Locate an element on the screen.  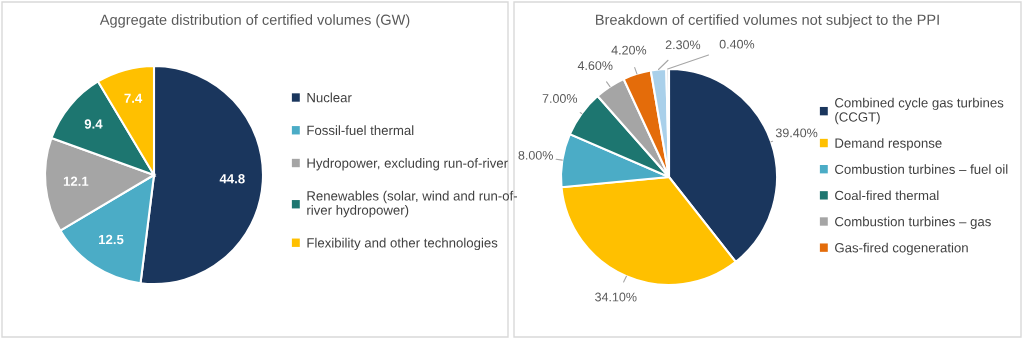
data-label: 7.4 is located at coordinates (133, 98).